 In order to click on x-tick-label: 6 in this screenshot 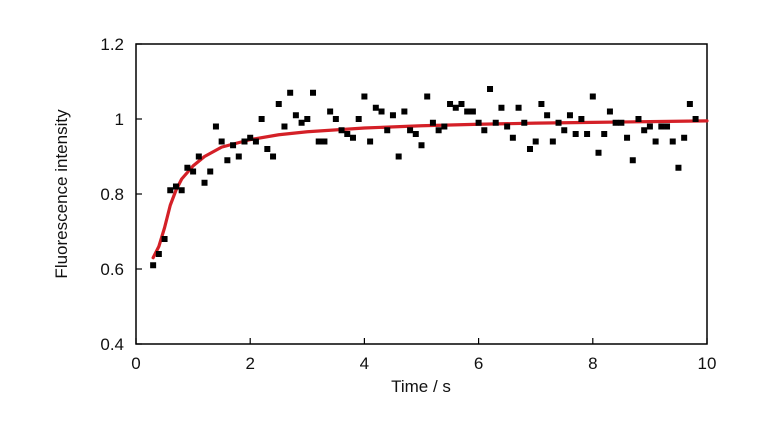, I will do `click(478, 363)`.